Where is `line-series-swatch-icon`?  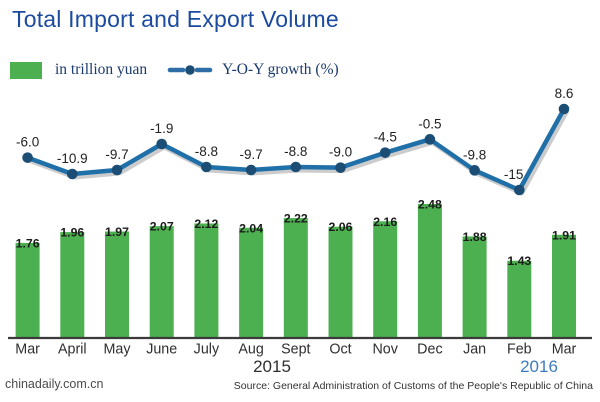
line-series-swatch-icon is located at coordinates (190, 70).